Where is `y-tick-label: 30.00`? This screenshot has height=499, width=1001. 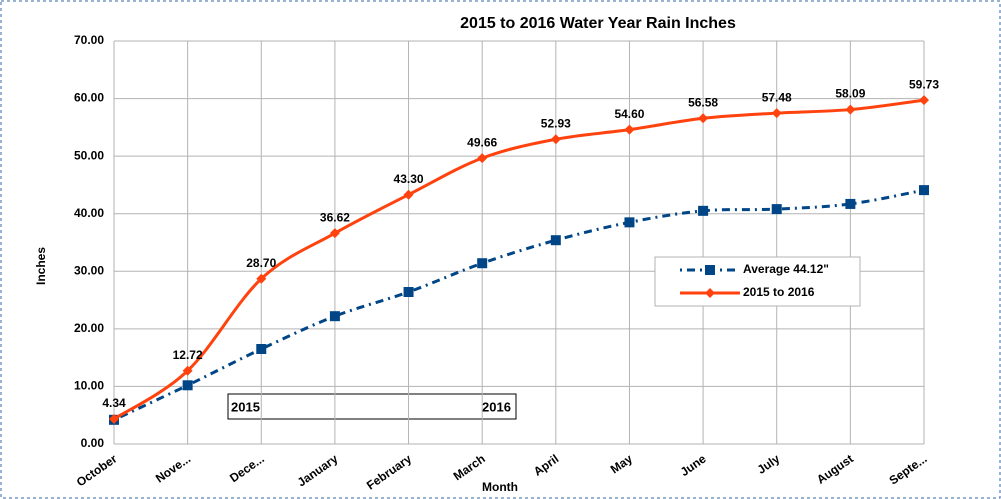 y-tick-label: 30.00 is located at coordinates (89, 270).